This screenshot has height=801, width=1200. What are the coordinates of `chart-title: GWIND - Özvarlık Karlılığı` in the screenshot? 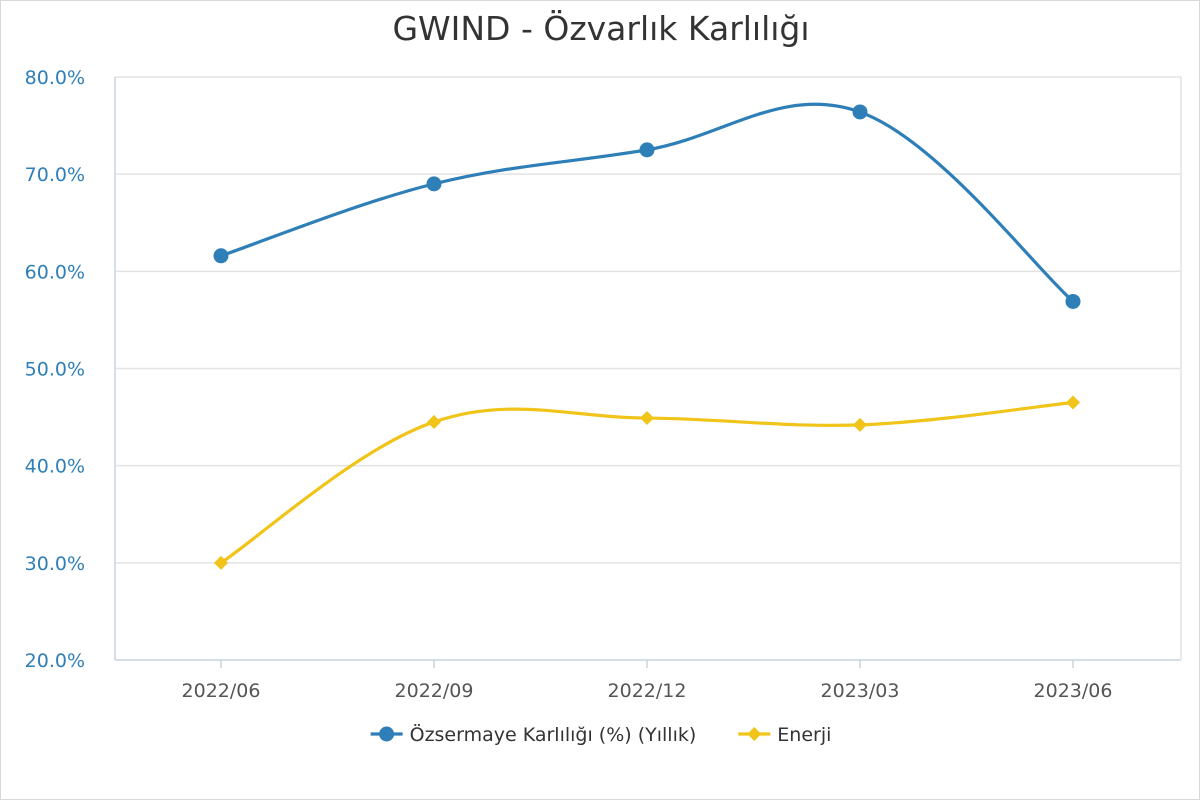 It's located at (600, 28).